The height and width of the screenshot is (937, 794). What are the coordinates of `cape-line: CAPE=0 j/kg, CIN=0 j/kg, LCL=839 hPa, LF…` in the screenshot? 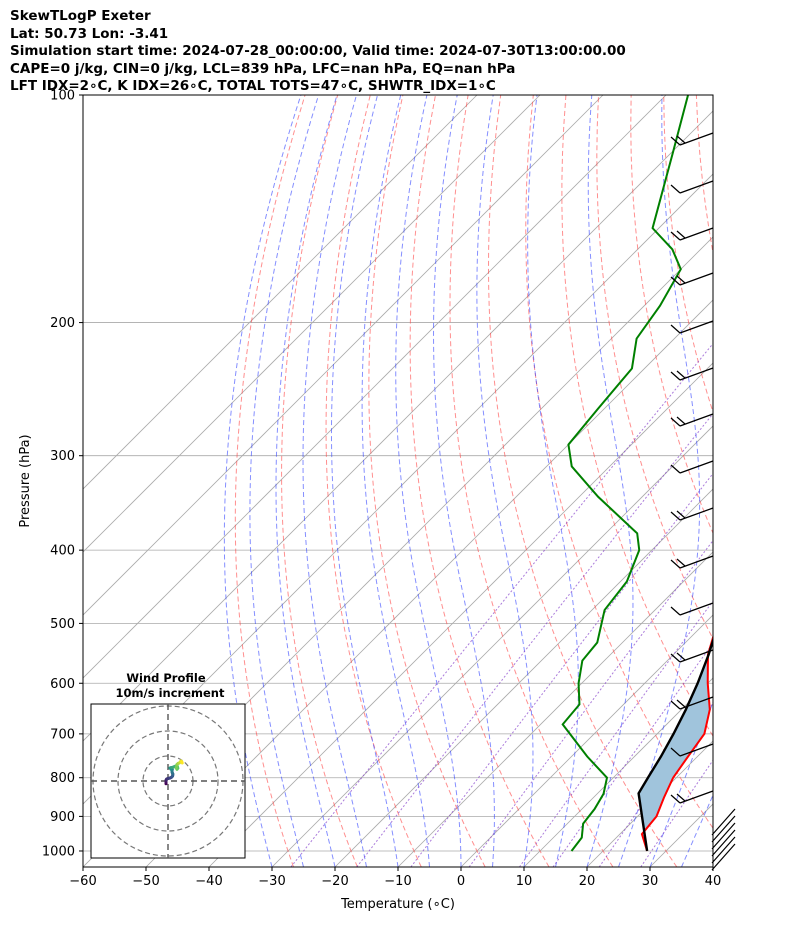 It's located at (263, 68).